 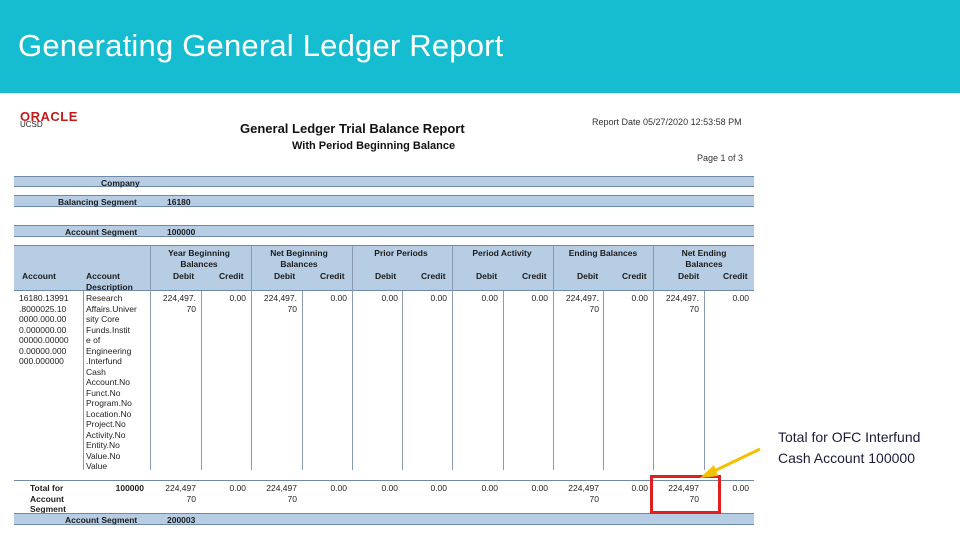 What do you see at coordinates (502, 253) in the screenshot?
I see `col-period-activity: Period Activity` at bounding box center [502, 253].